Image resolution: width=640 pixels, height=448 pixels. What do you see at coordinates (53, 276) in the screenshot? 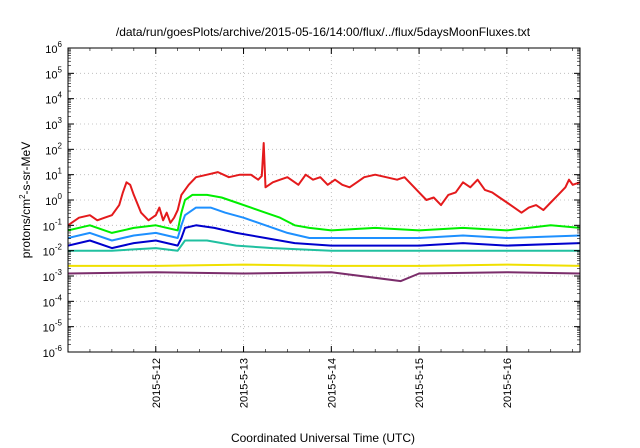
I see `y-tick-label: 10⁻³` at bounding box center [53, 276].